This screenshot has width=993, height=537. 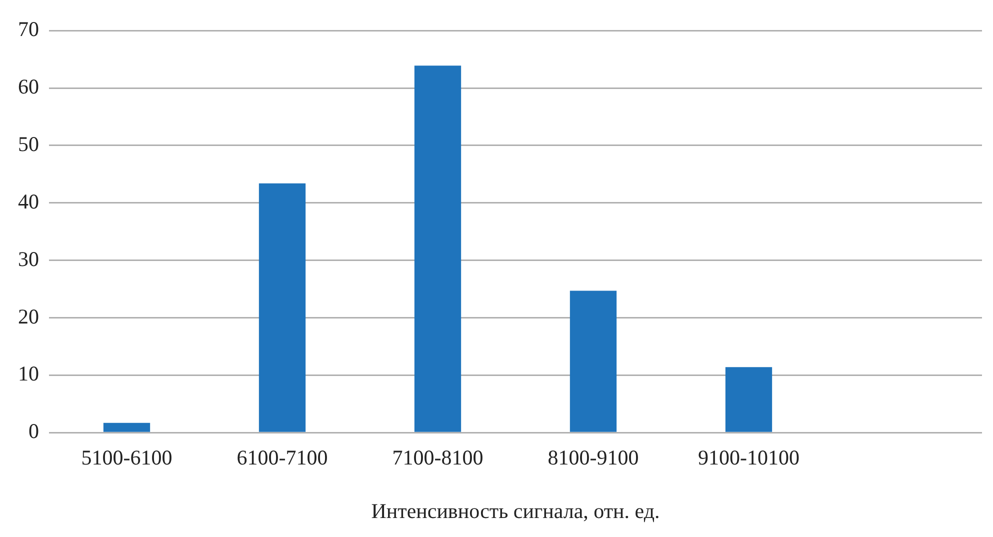 I want to click on y-tick-label: 0, so click(x=33, y=431).